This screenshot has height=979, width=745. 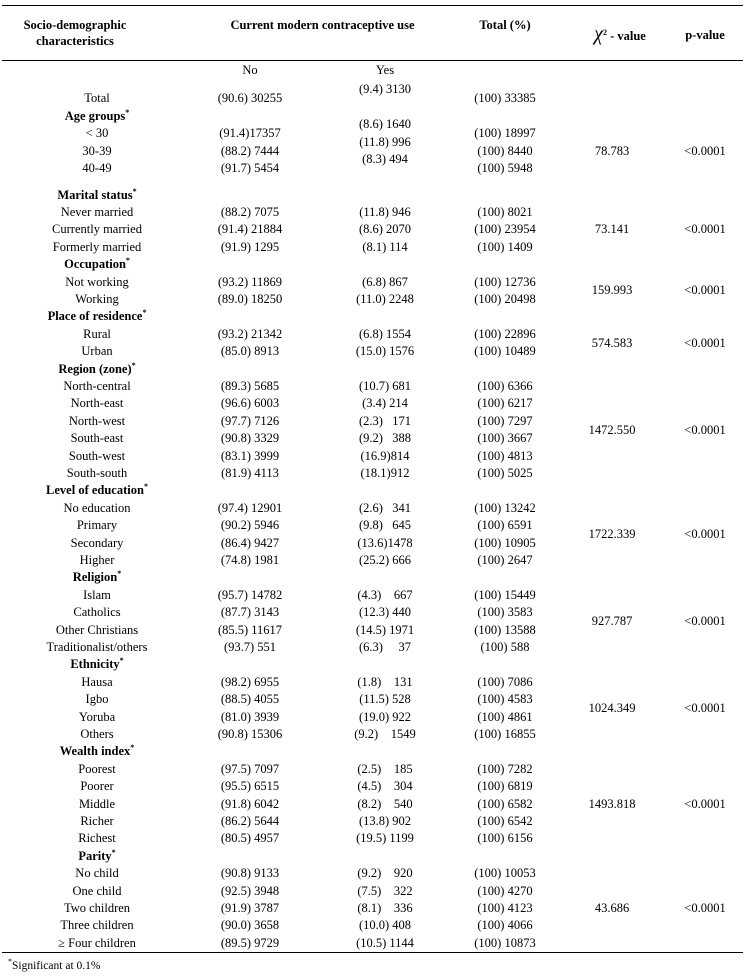 What do you see at coordinates (56, 966) in the screenshot?
I see `footnote-text: Significant at 0.1%` at bounding box center [56, 966].